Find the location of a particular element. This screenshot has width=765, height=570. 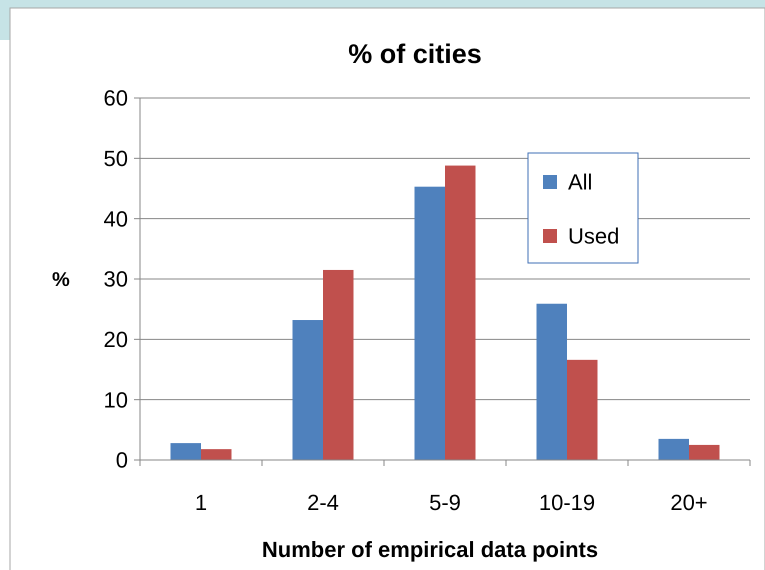

y-tick-label: 40 is located at coordinates (116, 219).